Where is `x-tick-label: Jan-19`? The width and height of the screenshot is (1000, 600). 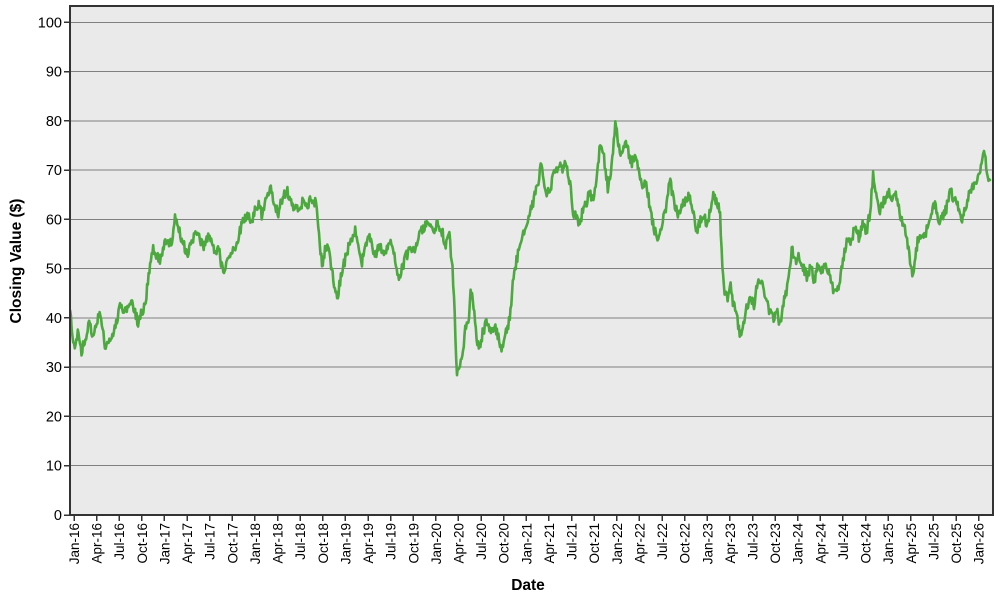 x-tick-label: Jan-19 is located at coordinates (345, 543).